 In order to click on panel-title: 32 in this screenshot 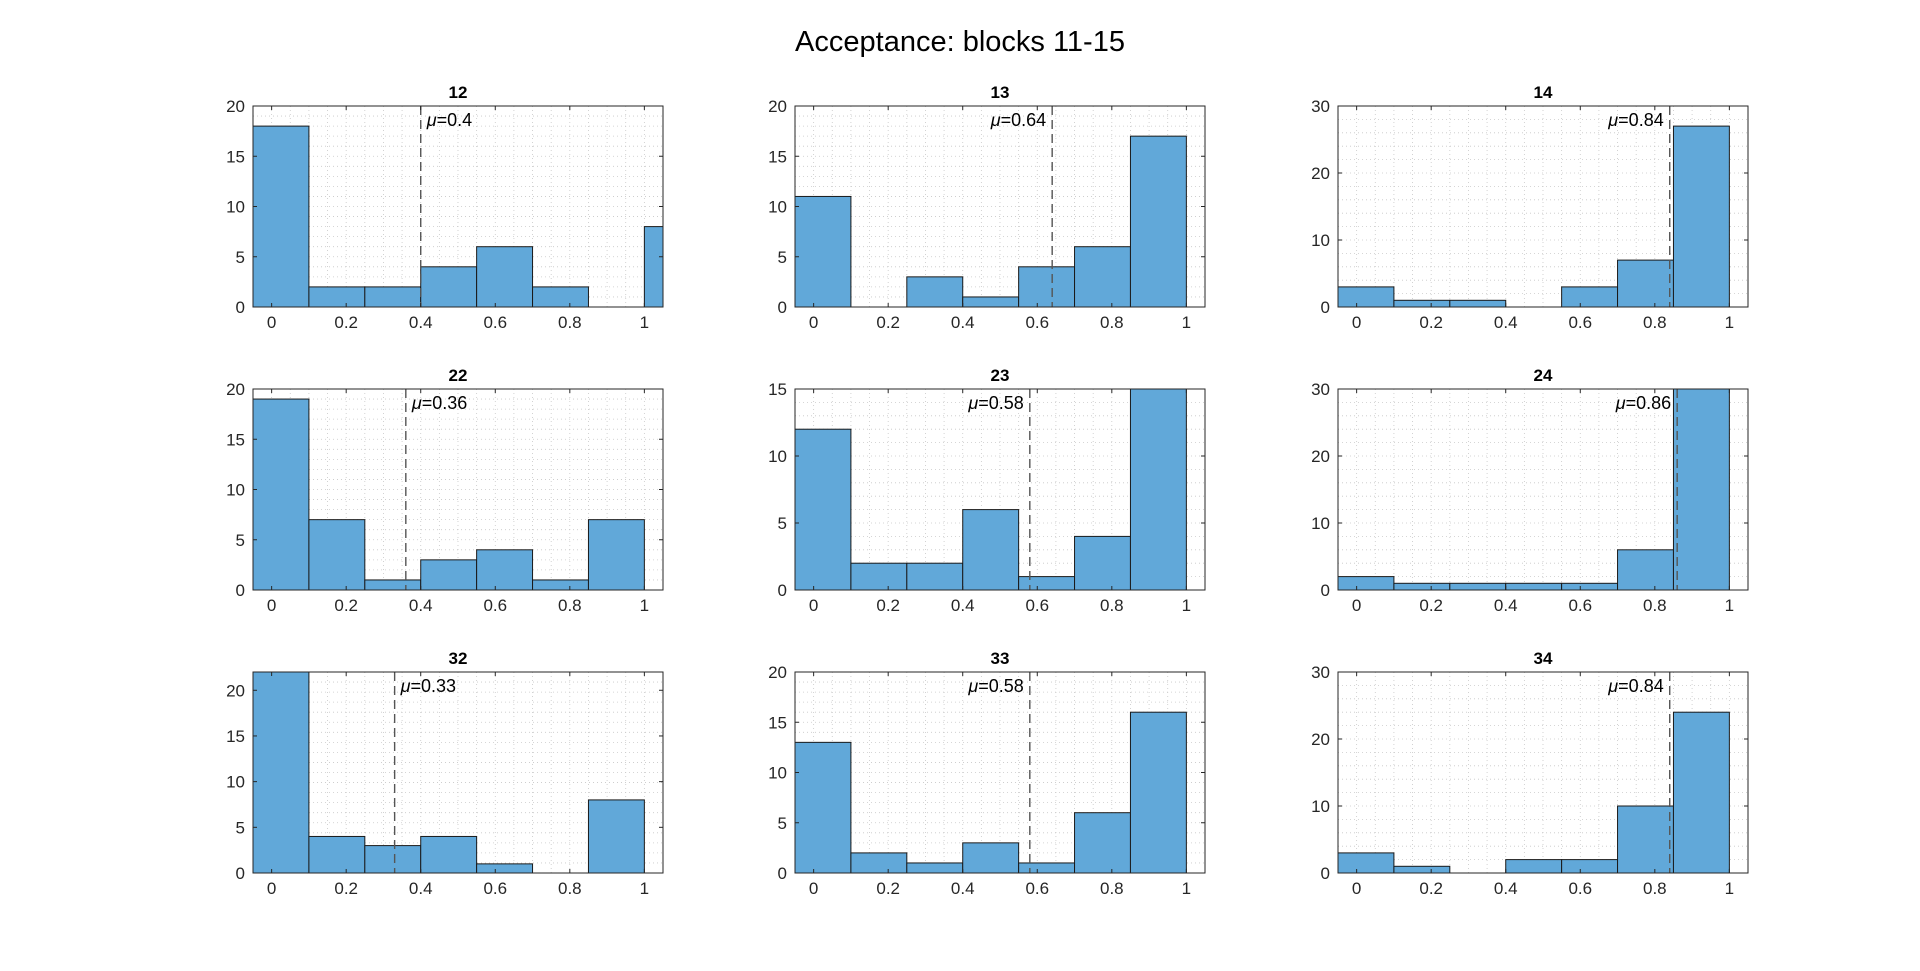, I will do `click(458, 658)`.